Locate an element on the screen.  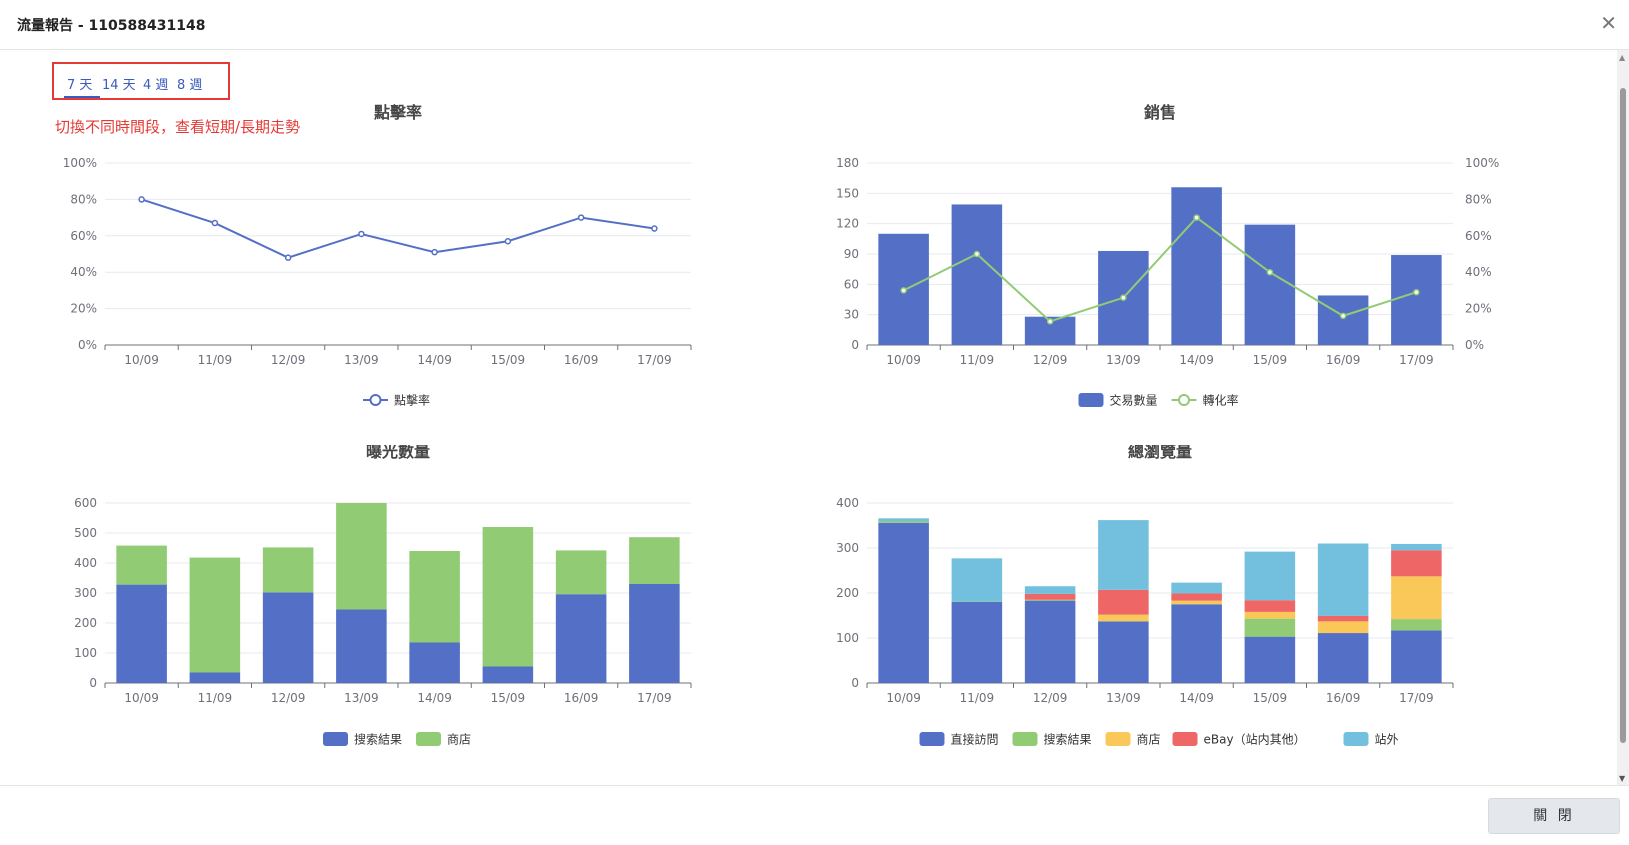
y-tick-label: 200 is located at coordinates (847, 593).